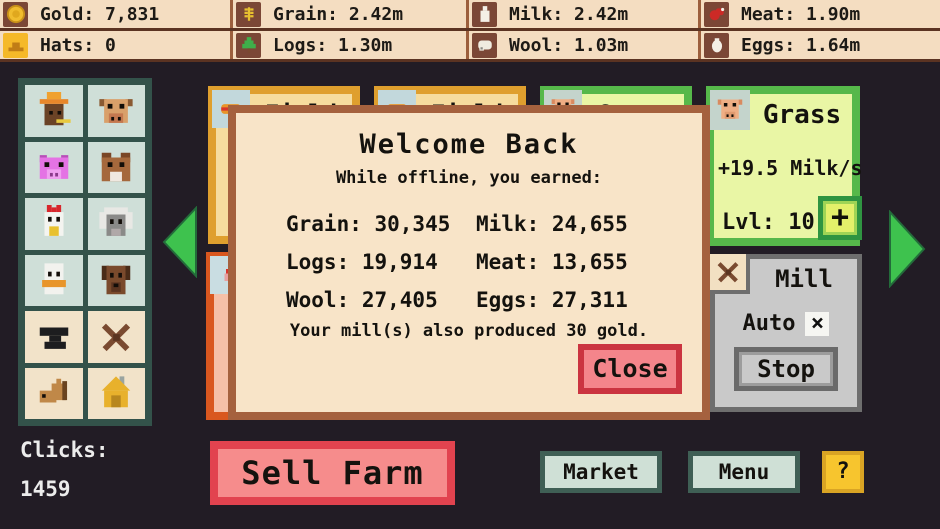  Describe the element at coordinates (552, 262) in the screenshot. I see `offline-earning-meat: Meat: 13,655` at that location.